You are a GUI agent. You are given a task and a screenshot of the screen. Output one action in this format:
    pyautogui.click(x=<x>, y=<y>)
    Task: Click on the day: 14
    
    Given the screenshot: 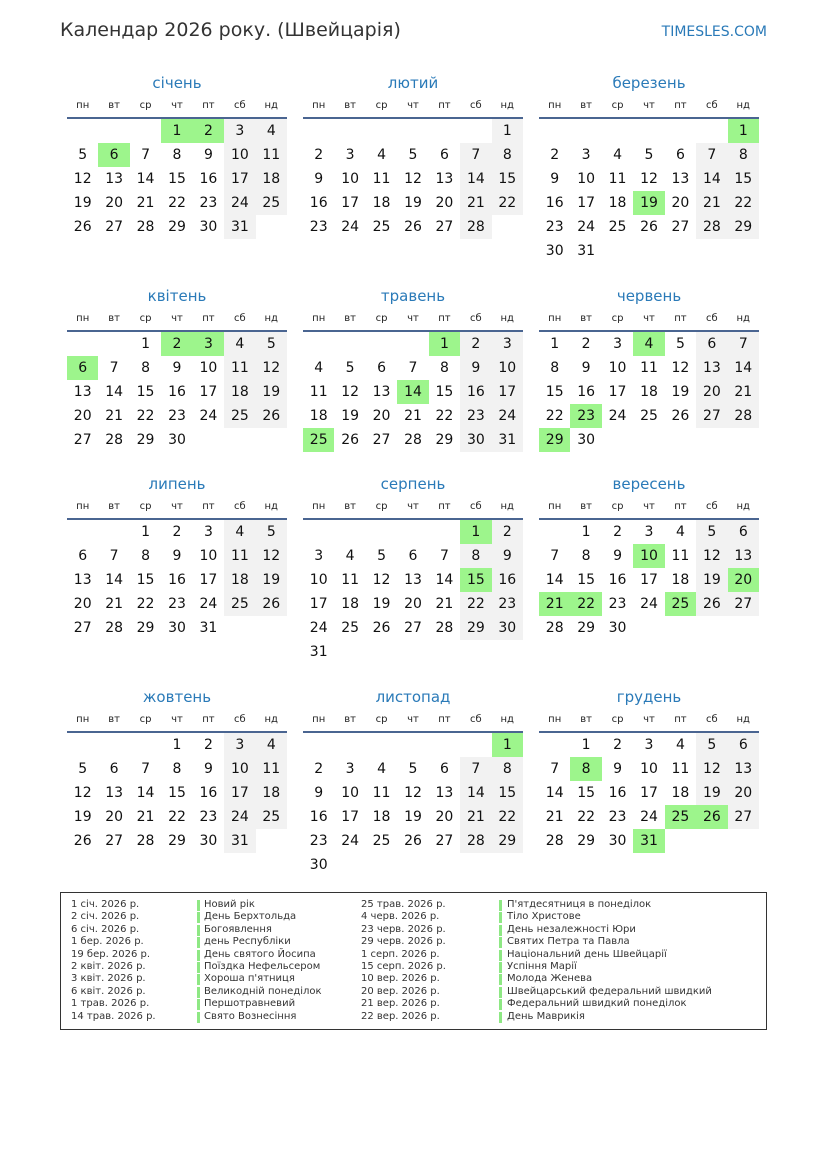 What is the action you would take?
    pyautogui.click(x=712, y=179)
    